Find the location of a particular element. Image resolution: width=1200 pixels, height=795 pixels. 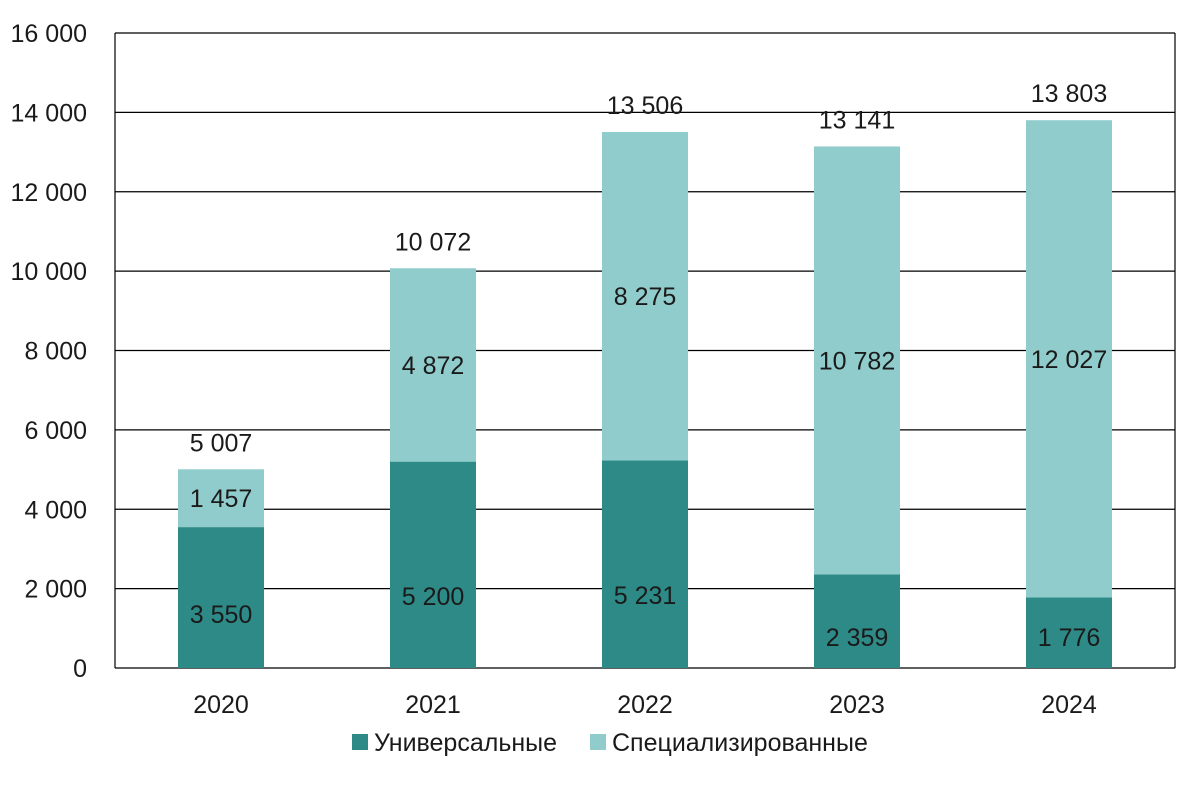

data-label: 10 782 is located at coordinates (857, 361).